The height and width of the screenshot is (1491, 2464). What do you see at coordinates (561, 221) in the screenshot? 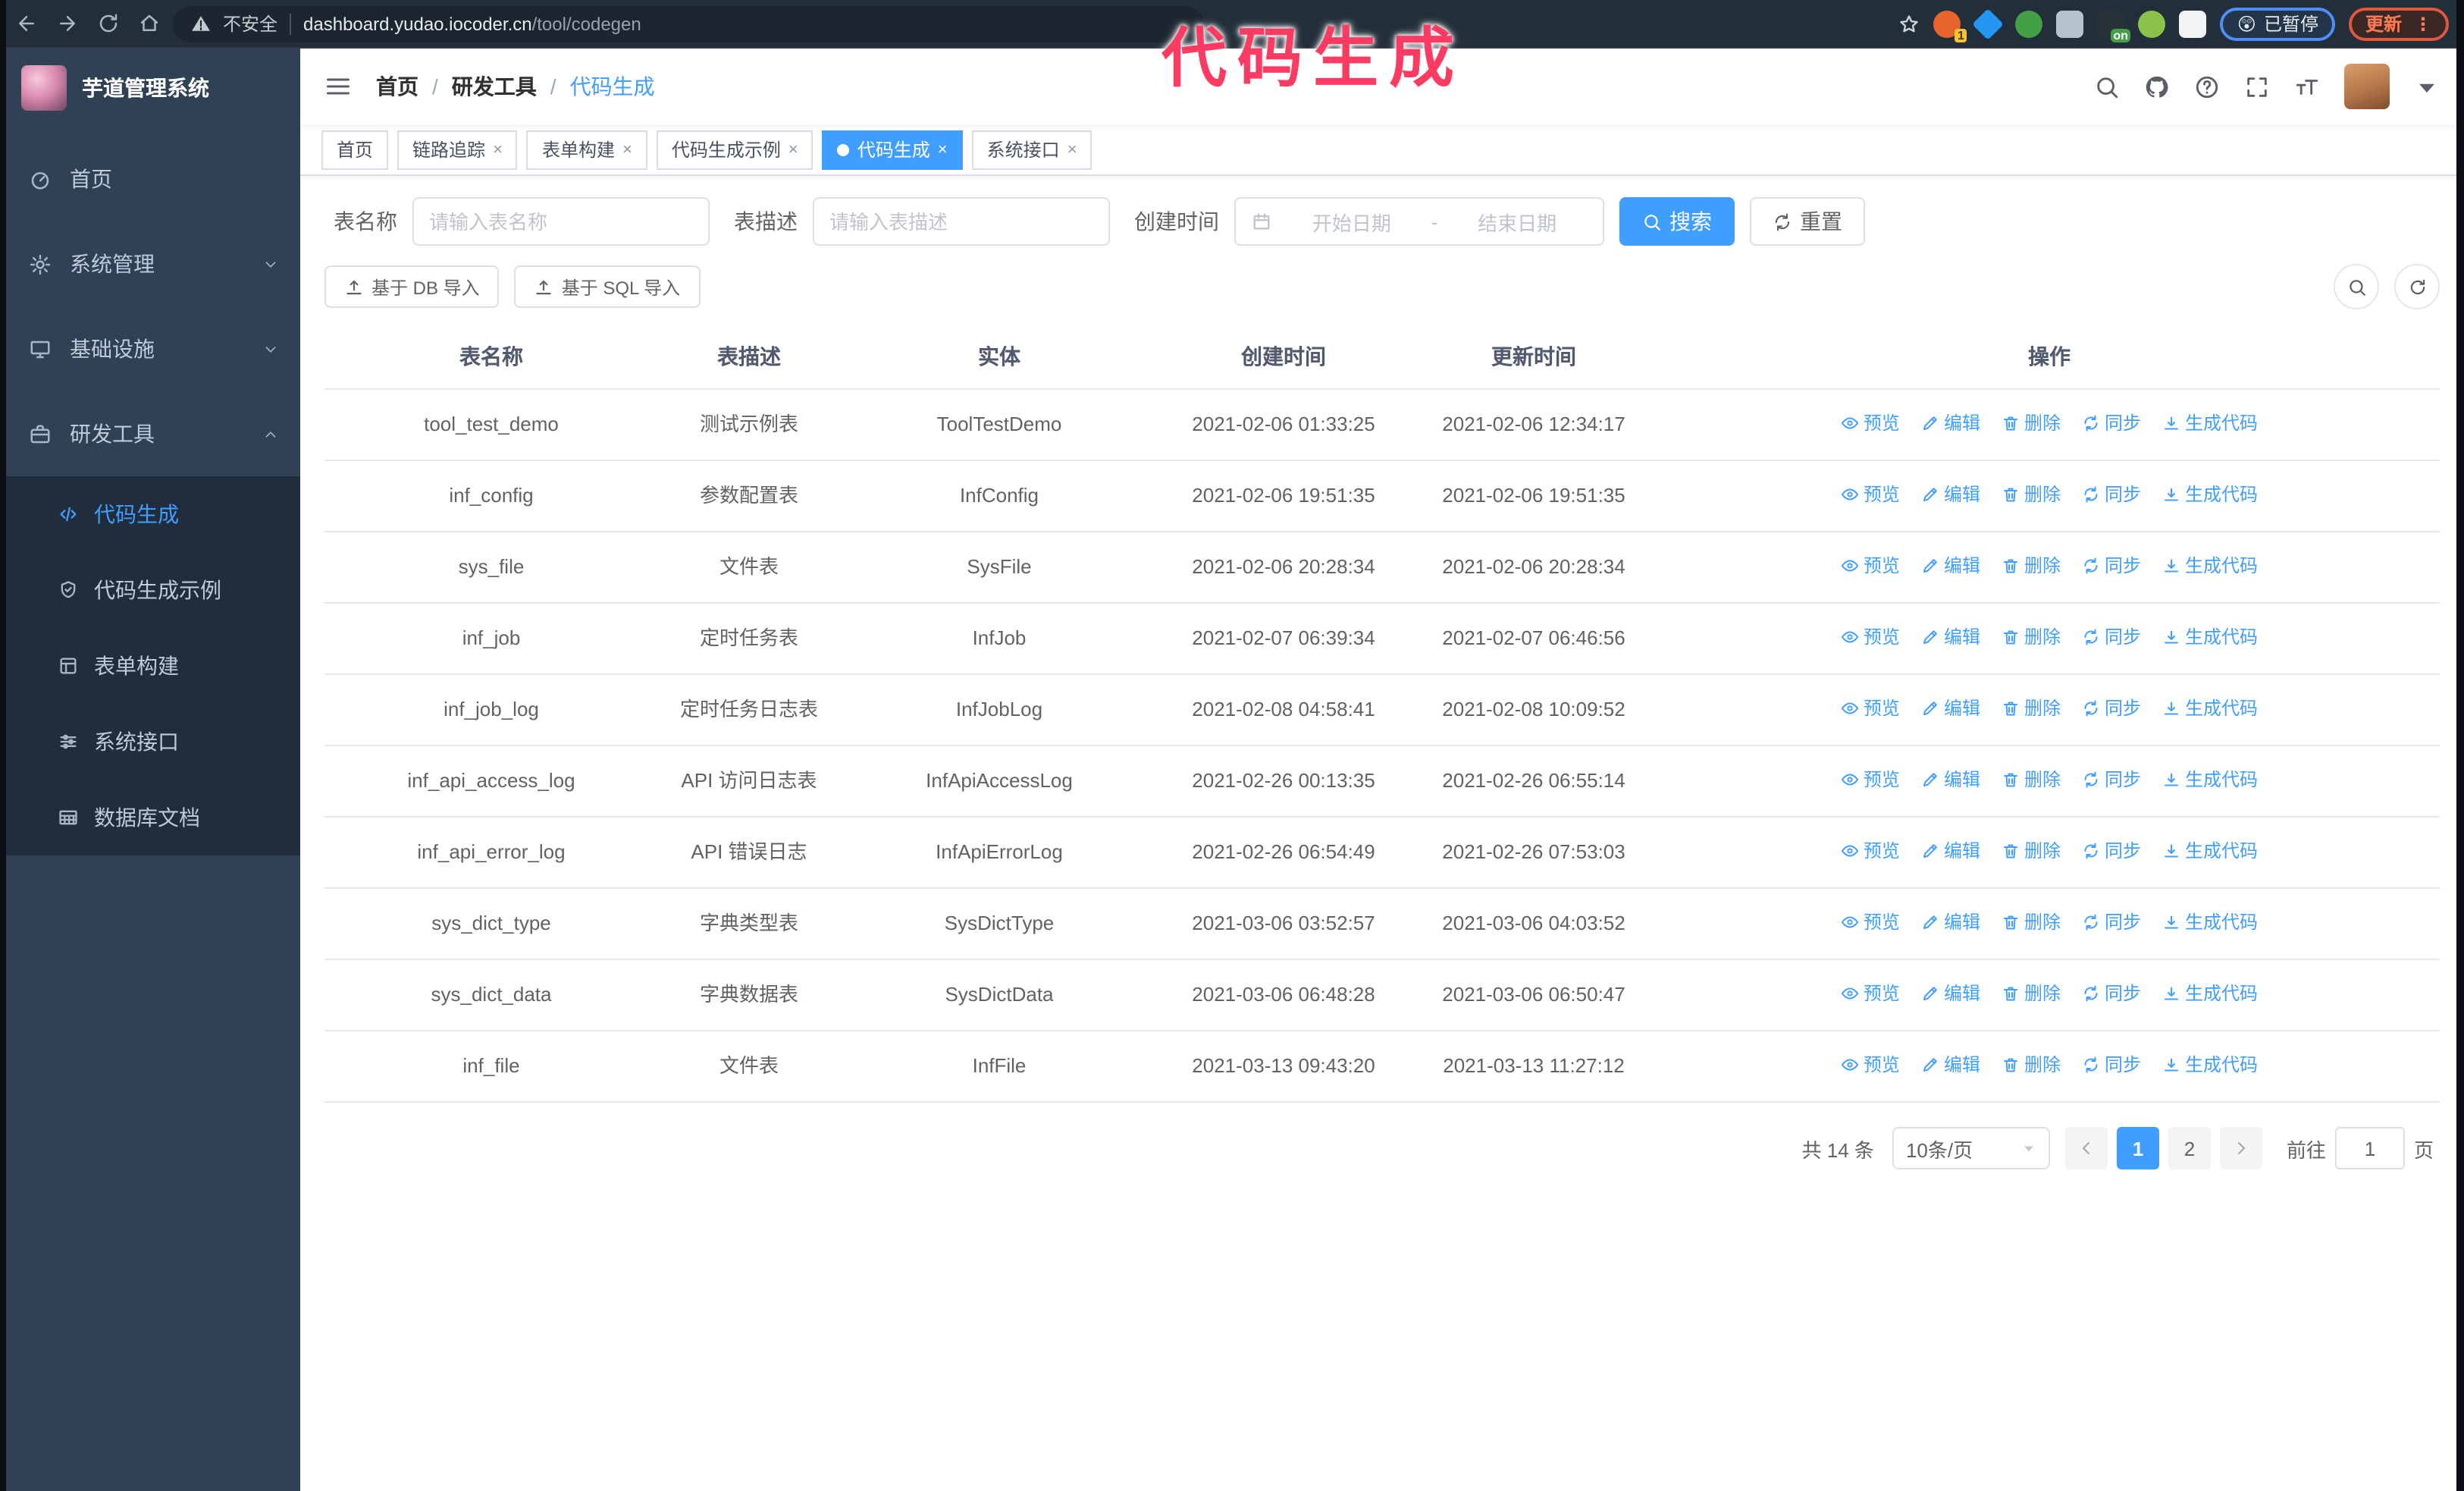
I see `table-name-input` at bounding box center [561, 221].